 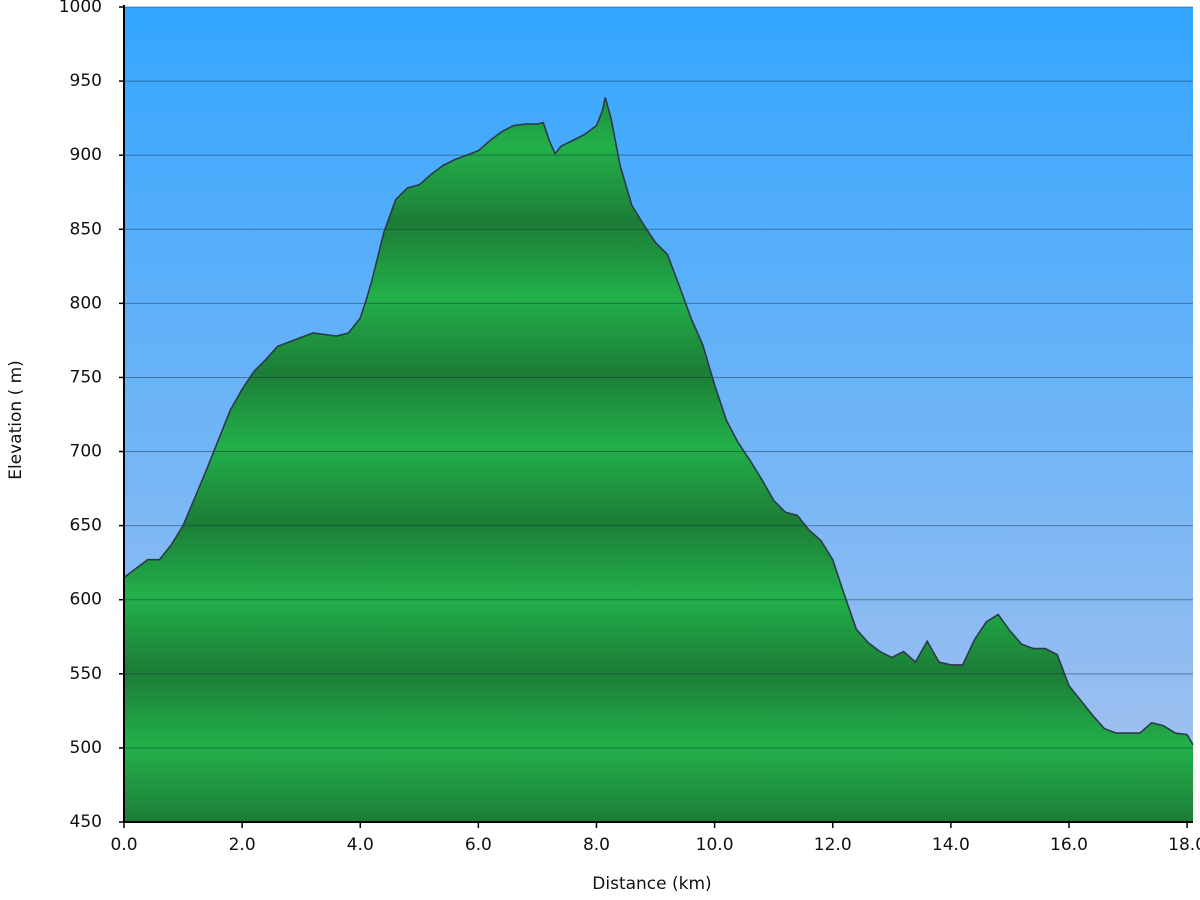 What do you see at coordinates (1184, 845) in the screenshot?
I see `x-tick-label: 18.0` at bounding box center [1184, 845].